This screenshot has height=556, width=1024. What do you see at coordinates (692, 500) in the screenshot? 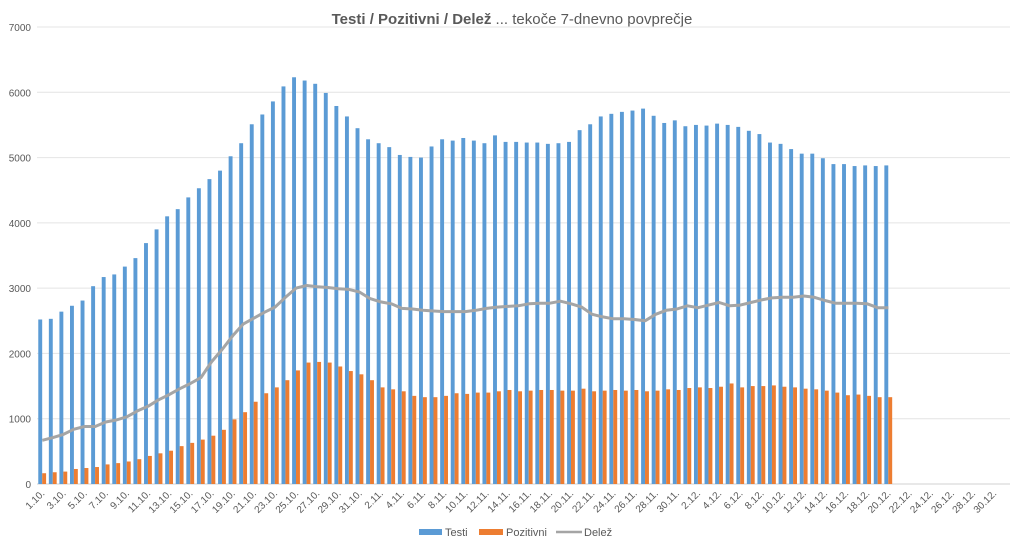
I see `x-tick-label: 2.12.` at bounding box center [692, 500].